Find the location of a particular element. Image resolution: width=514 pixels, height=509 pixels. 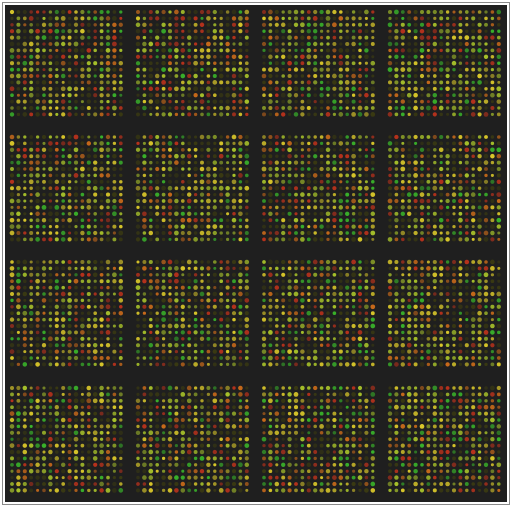

spot-block-r2-c3 is located at coordinates (318, 188).